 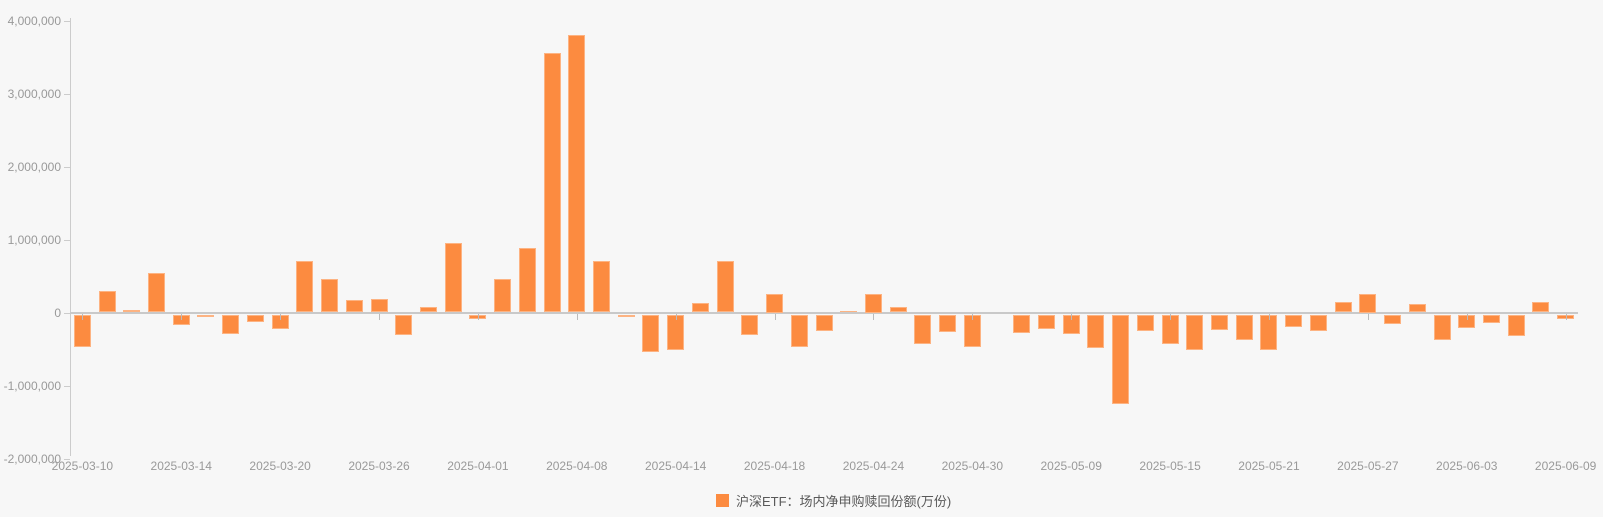 What do you see at coordinates (1071, 466) in the screenshot?
I see `x-axis-tick-label: 2025-05-09` at bounding box center [1071, 466].